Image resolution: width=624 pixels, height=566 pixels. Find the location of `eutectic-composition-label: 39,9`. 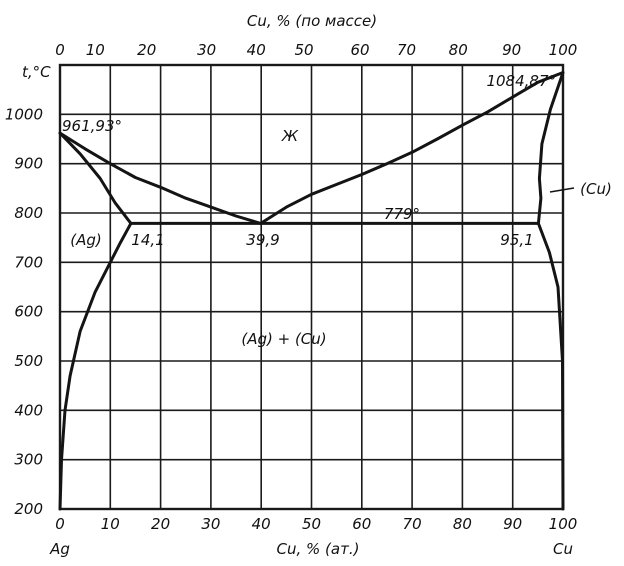

eutectic-composition-label: 39,9 is located at coordinates (262, 240).